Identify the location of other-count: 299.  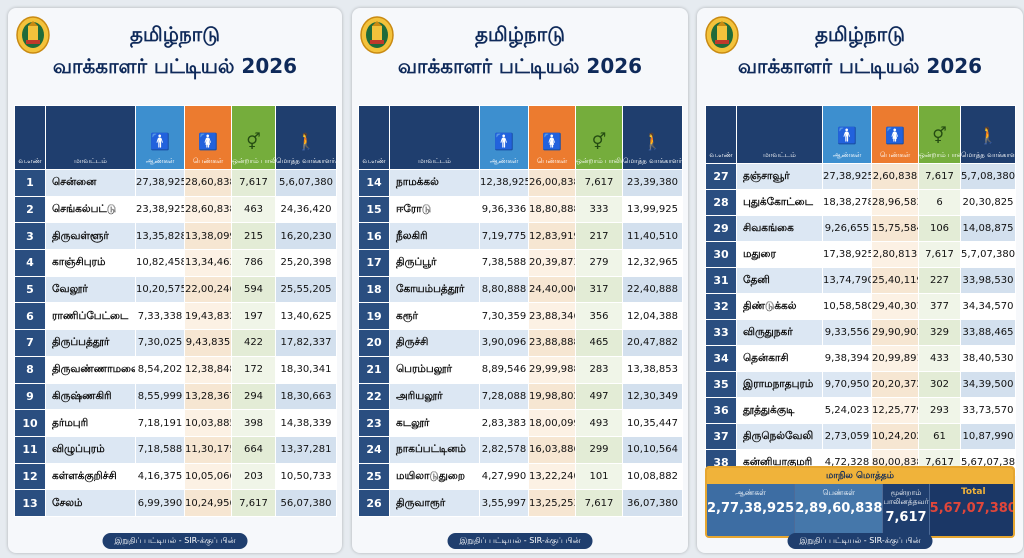
(599, 449).